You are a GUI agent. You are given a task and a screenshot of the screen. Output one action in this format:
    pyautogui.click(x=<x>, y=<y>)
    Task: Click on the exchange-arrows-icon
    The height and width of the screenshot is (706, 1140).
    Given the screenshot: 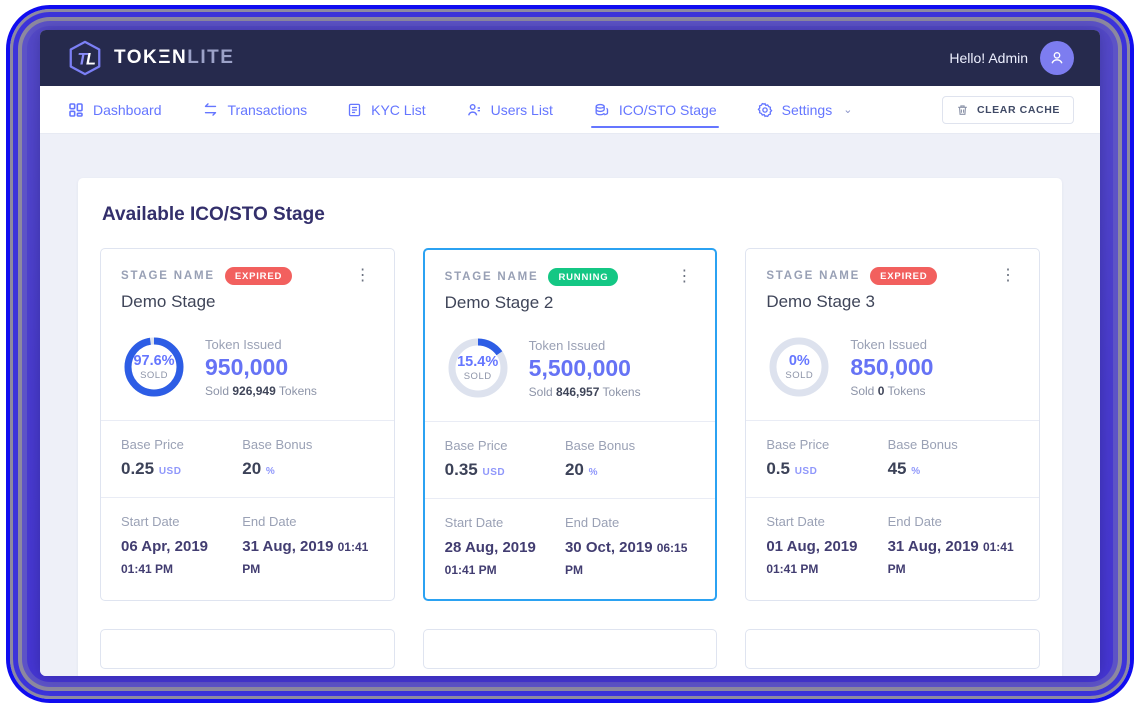 What is the action you would take?
    pyautogui.click(x=210, y=109)
    